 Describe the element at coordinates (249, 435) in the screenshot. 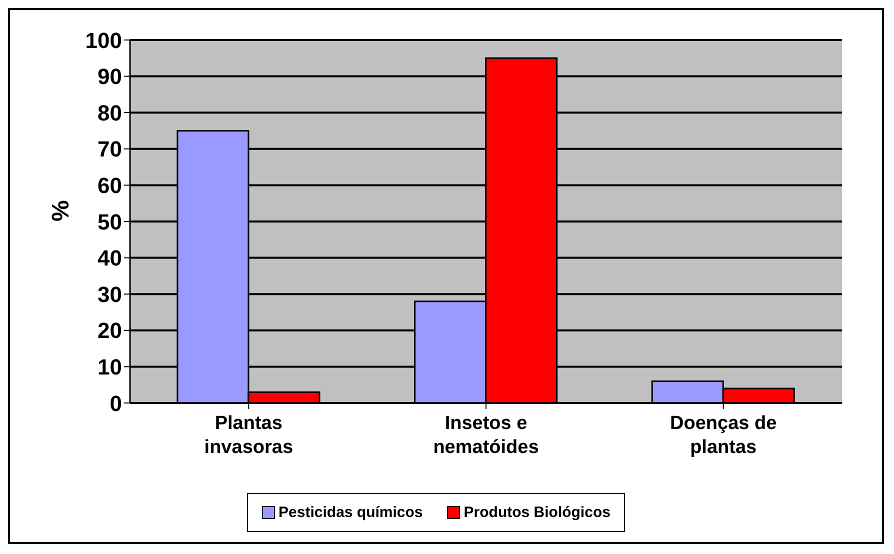

I see `x-tick-label: Plantas invasoras` at that location.